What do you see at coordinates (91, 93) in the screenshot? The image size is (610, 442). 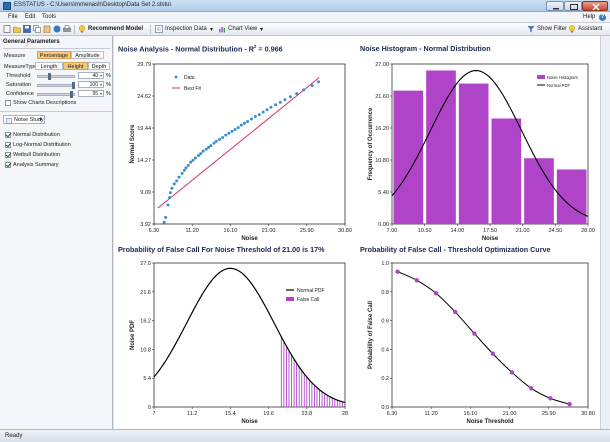 I see `confidence-input: 95` at bounding box center [91, 93].